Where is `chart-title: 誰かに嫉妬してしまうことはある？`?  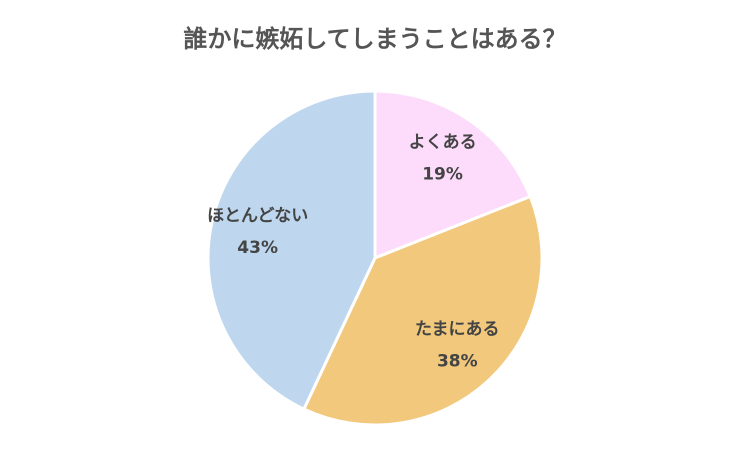
chart-title: 誰かに嫉妬してしまうことはある？ is located at coordinates (374, 39).